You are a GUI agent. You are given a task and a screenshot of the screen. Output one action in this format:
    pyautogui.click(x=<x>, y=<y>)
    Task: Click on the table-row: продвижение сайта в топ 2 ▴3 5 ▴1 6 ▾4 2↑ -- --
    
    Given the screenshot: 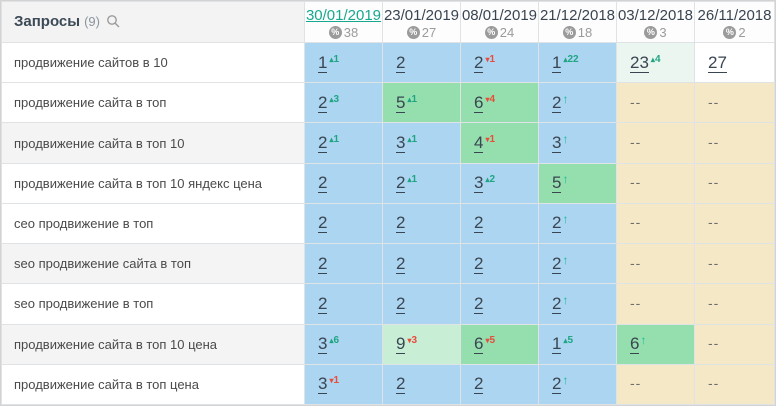 What is the action you would take?
    pyautogui.click(x=388, y=103)
    